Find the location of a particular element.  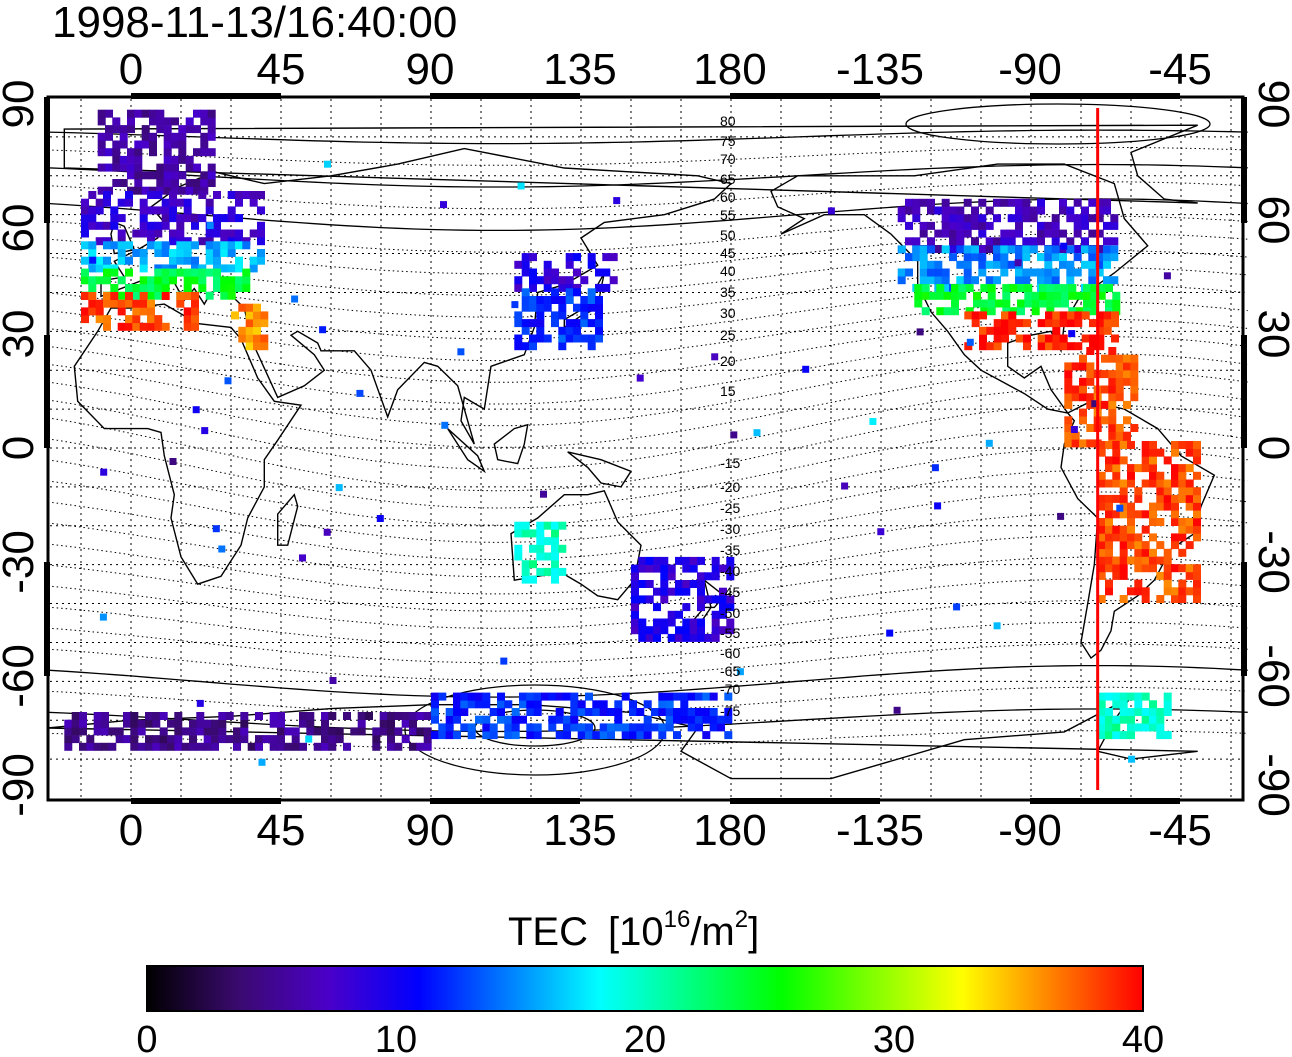

lat-tick-left: -90 is located at coordinates (21, 785).